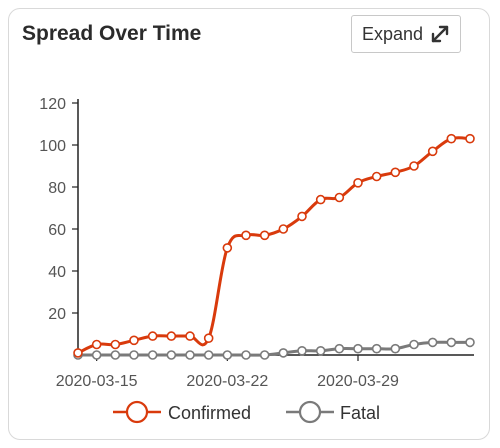 The height and width of the screenshot is (448, 500). I want to click on y-tick-label: 120, so click(52, 104).